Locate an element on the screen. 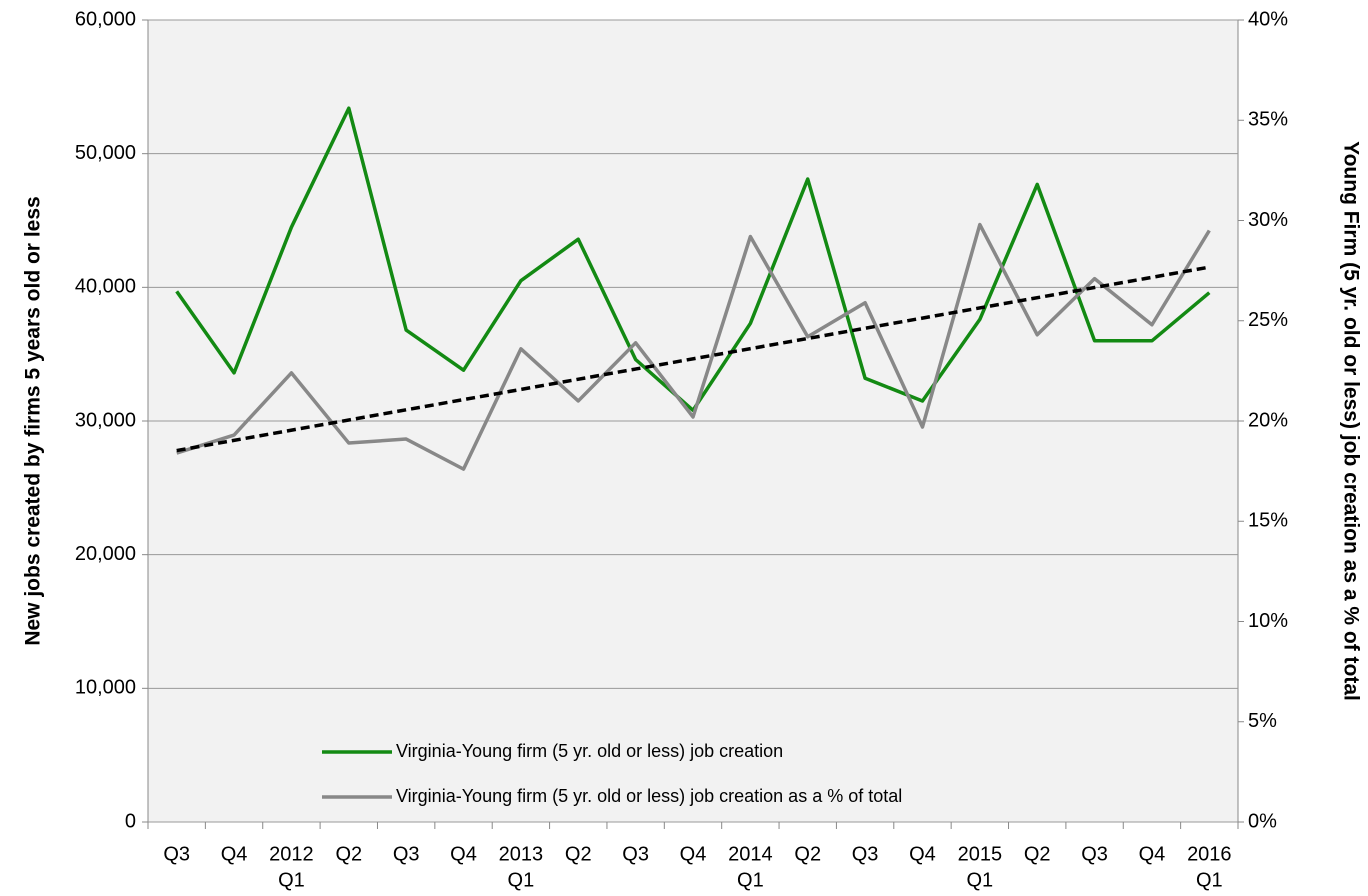 Image resolution: width=1368 pixels, height=896 pixels. y2-tick-label: 10% is located at coordinates (1268, 621).